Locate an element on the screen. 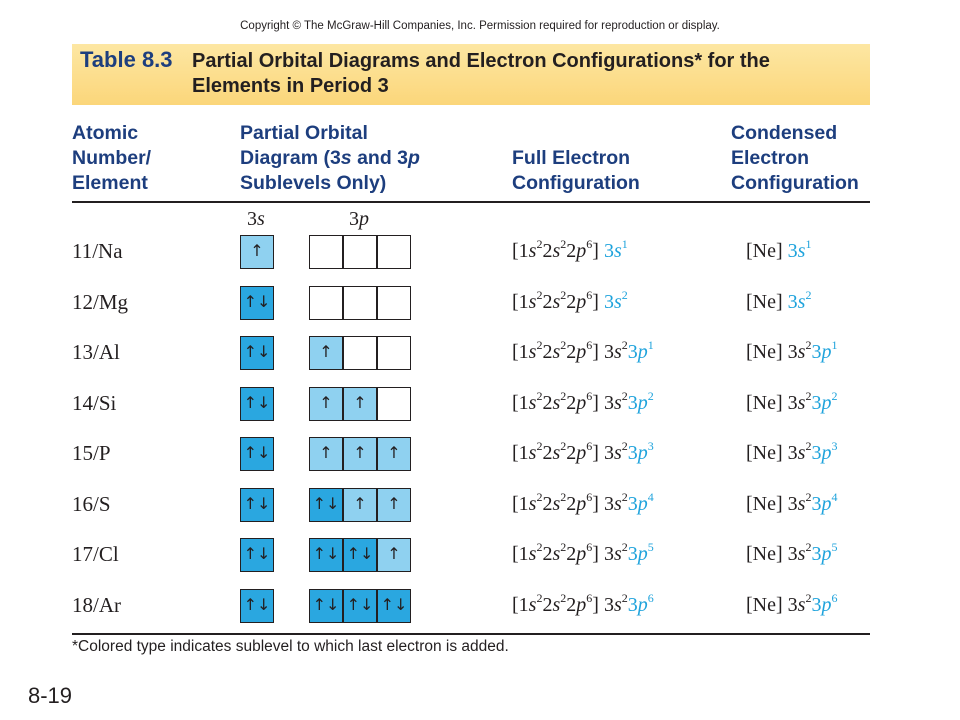 Image resolution: width=960 pixels, height=720 pixels. orbital-3p-box: ↑ is located at coordinates (394, 454).